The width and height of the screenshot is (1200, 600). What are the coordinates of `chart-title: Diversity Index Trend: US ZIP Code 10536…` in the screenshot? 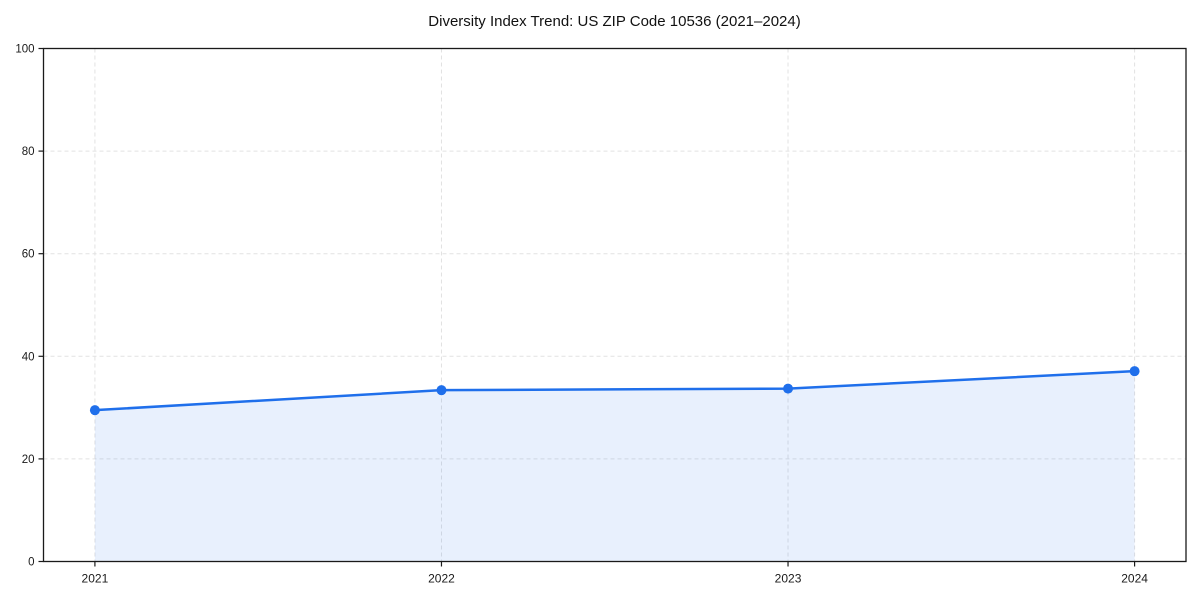 It's located at (614, 21).